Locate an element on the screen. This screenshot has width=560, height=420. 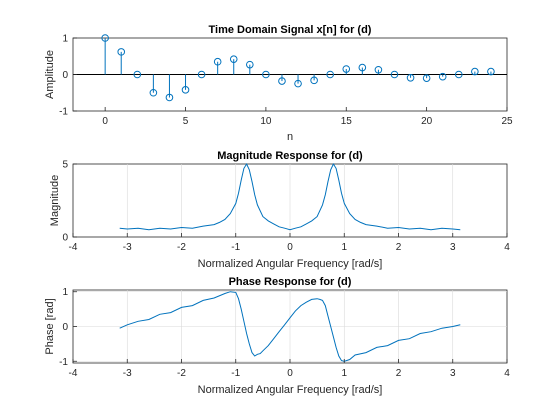
time-domain-xtick-label: 15 is located at coordinates (347, 121).